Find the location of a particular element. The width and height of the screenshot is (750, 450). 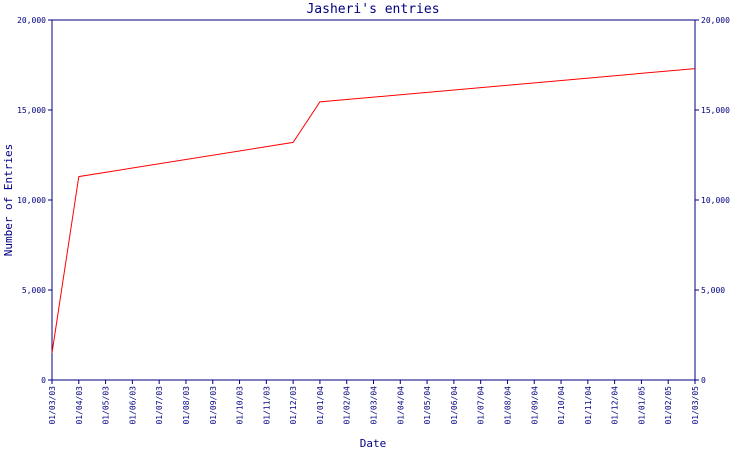

y-tick-label-right: 0 is located at coordinates (703, 380).